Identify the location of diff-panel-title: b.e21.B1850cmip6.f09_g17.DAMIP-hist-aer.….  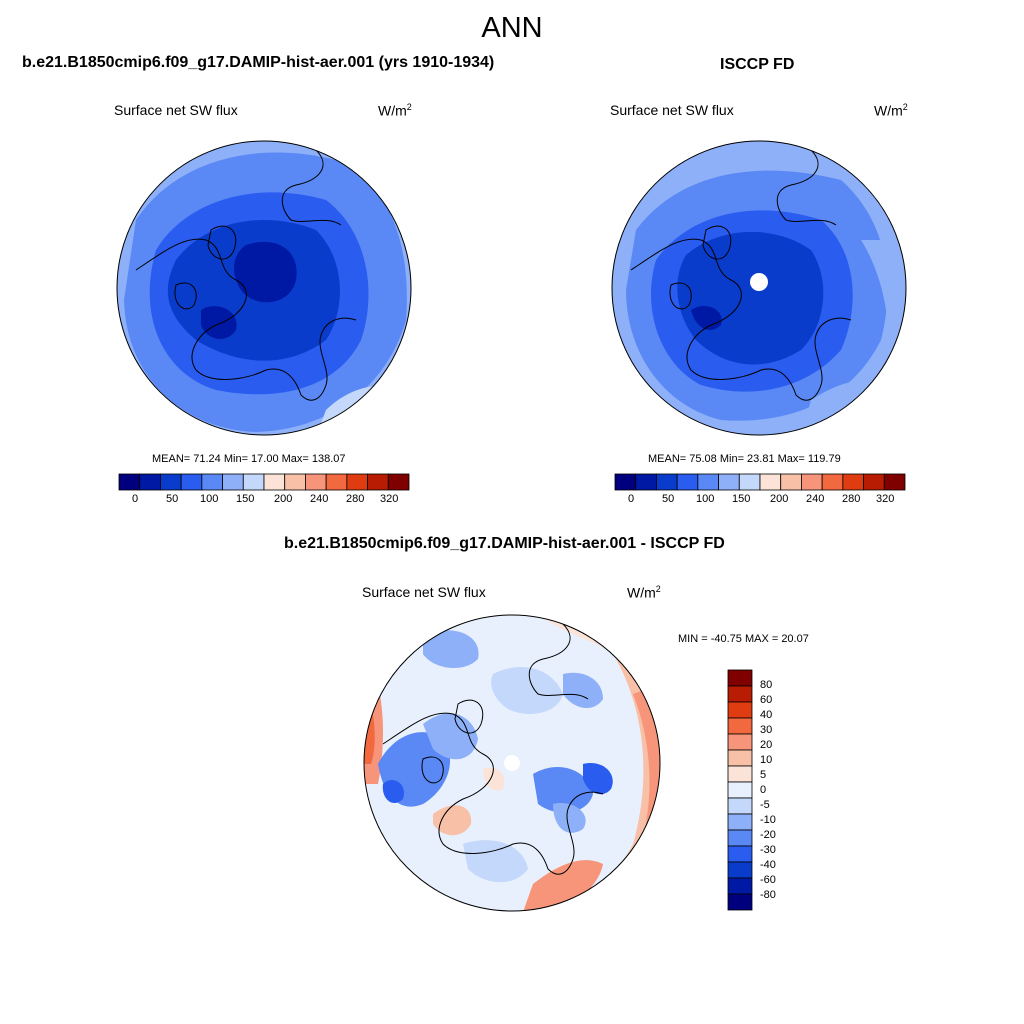
(504, 543).